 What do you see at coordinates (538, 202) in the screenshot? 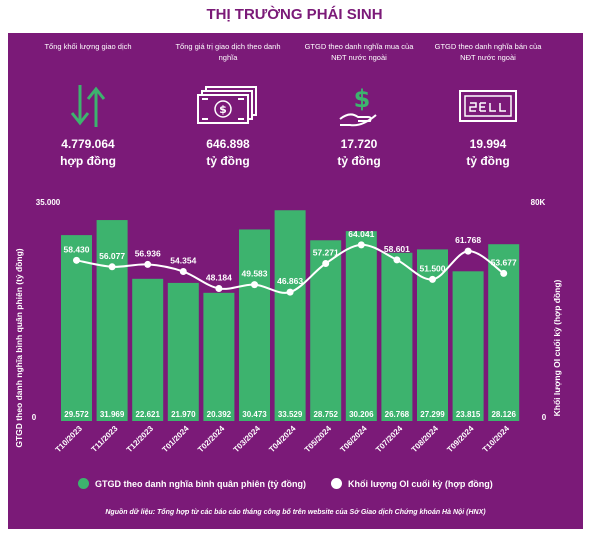
I see `y2-tick-max: 80K` at bounding box center [538, 202].